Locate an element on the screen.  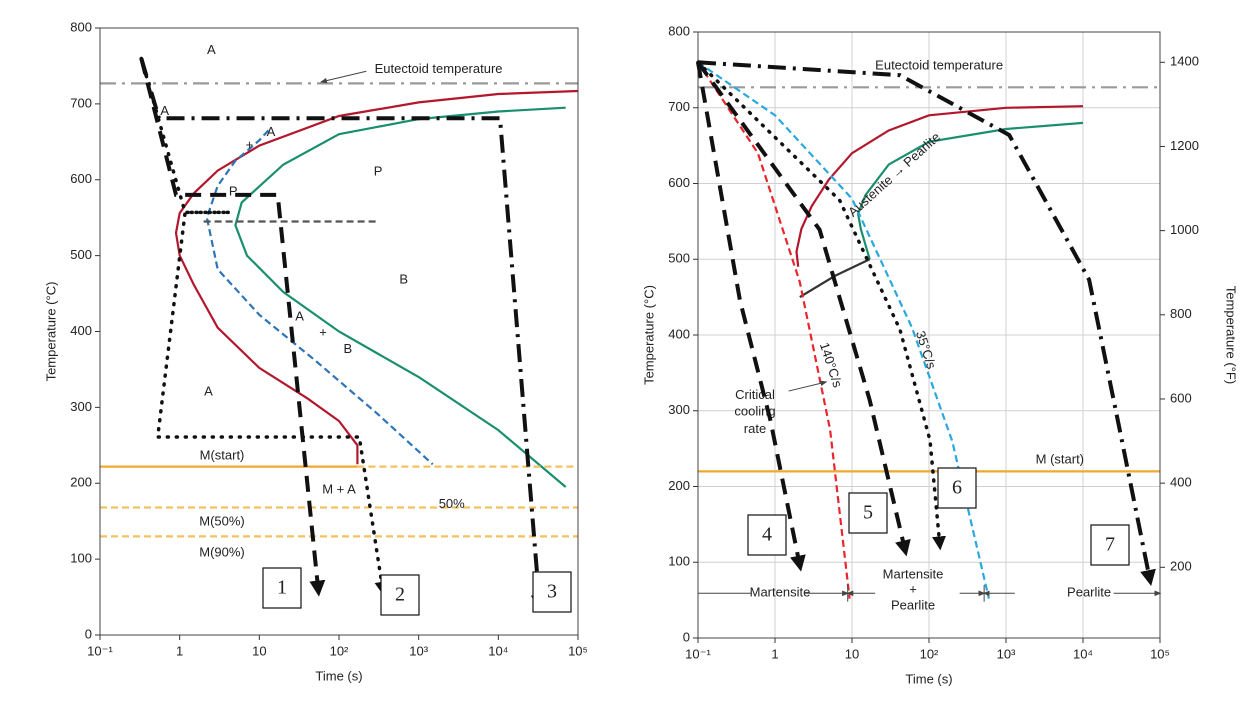
annotation: M(50%) is located at coordinates (222, 520).